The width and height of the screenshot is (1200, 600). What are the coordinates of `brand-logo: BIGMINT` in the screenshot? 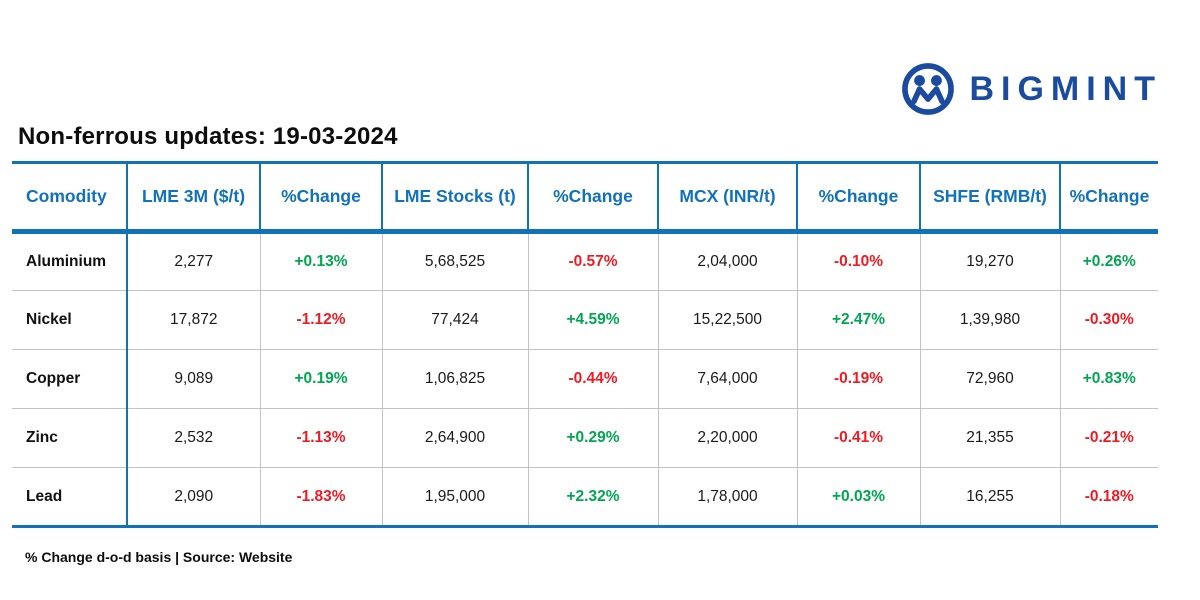 It's located at (1031, 89).